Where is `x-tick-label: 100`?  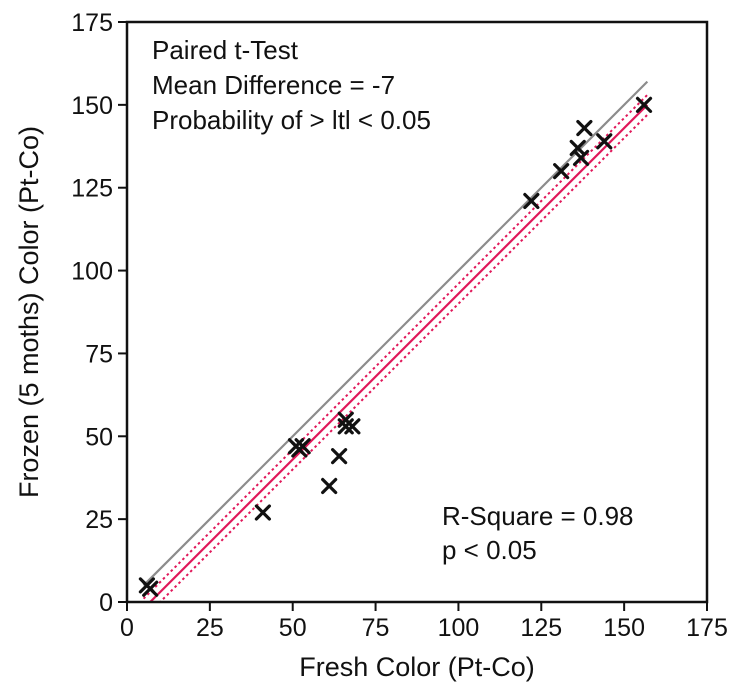 x-tick-label: 100 is located at coordinates (459, 628).